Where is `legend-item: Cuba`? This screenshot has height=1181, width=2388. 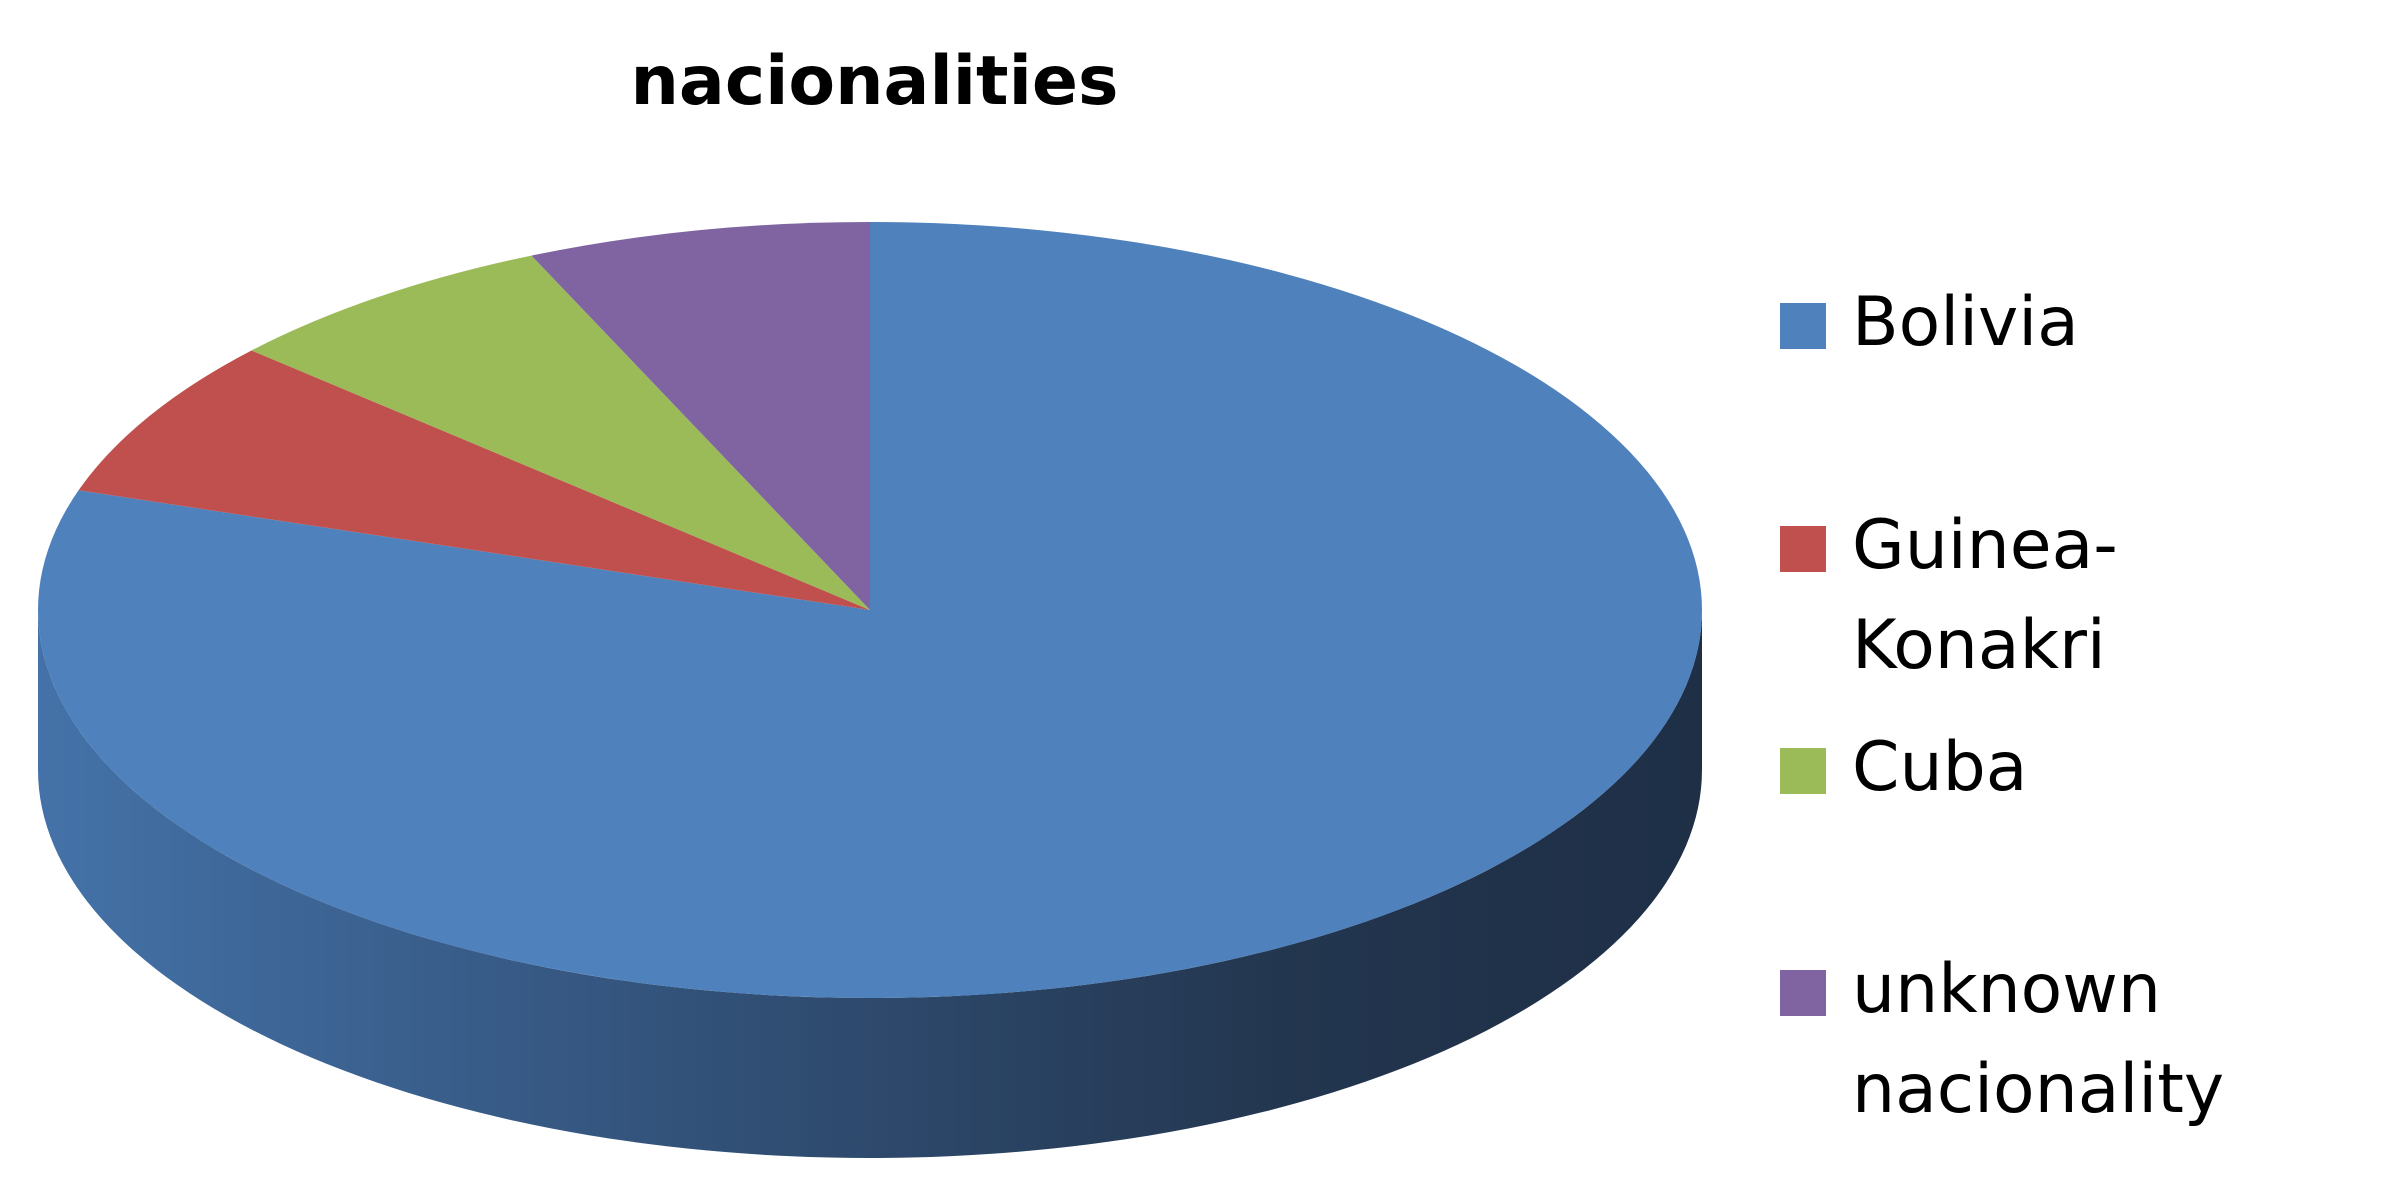 legend-item: Cuba is located at coordinates (2026, 768).